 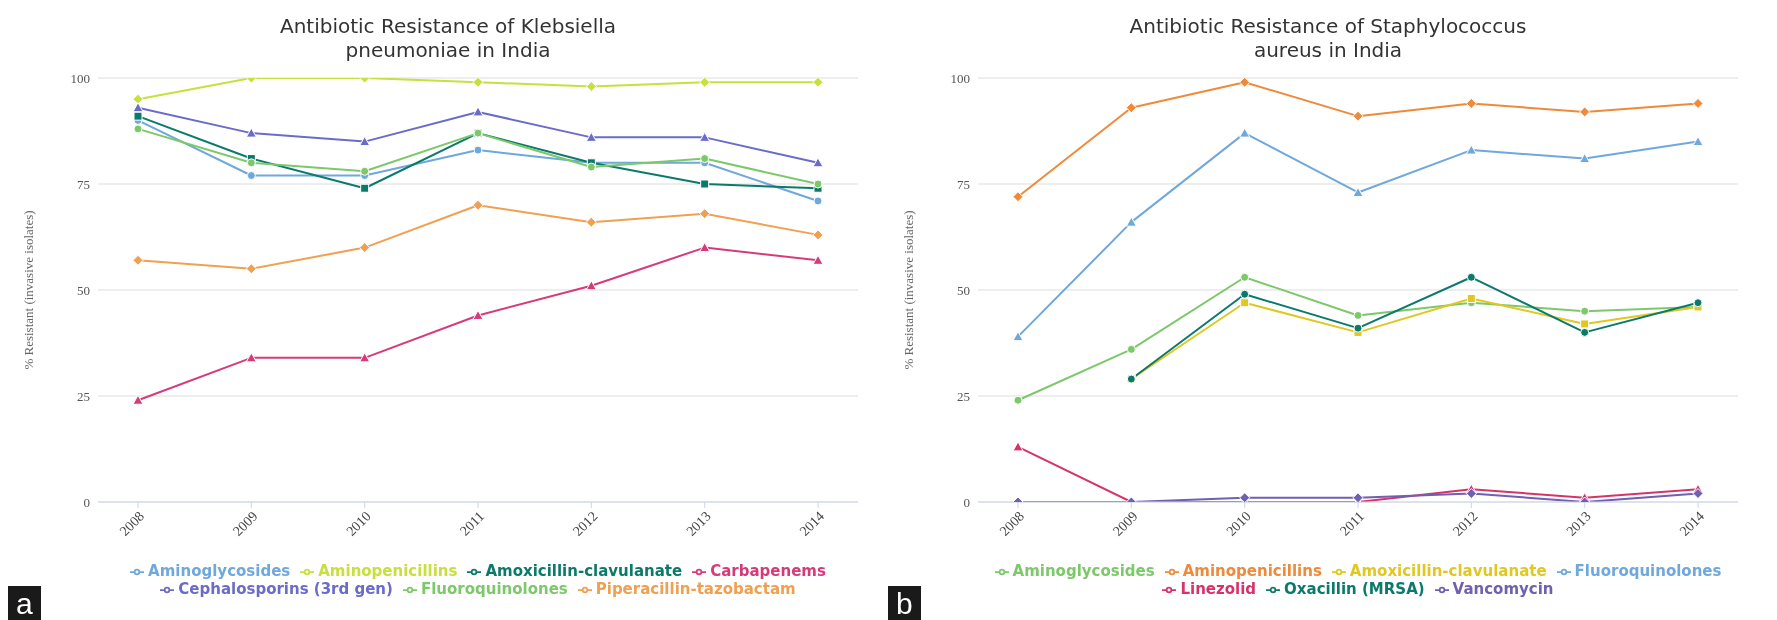 What do you see at coordinates (448, 38) in the screenshot?
I see `chart-title: Antibiotic Resistance of Klebsiella pneumoniae in India` at bounding box center [448, 38].